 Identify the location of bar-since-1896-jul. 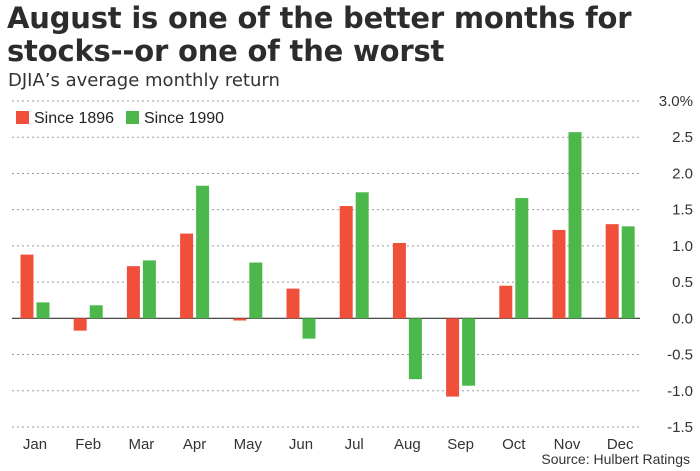
(346, 262).